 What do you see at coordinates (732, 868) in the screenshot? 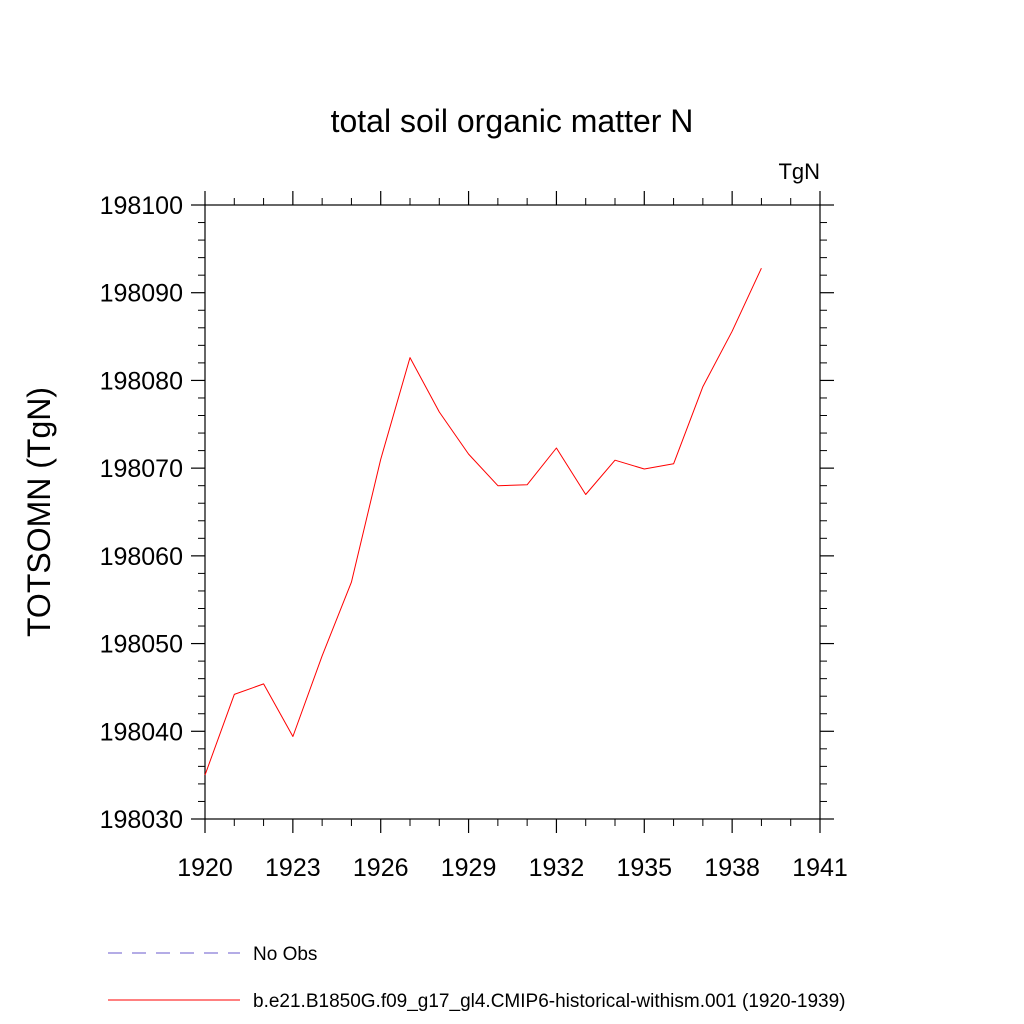
I see `x-tick-label: 1938` at bounding box center [732, 868].